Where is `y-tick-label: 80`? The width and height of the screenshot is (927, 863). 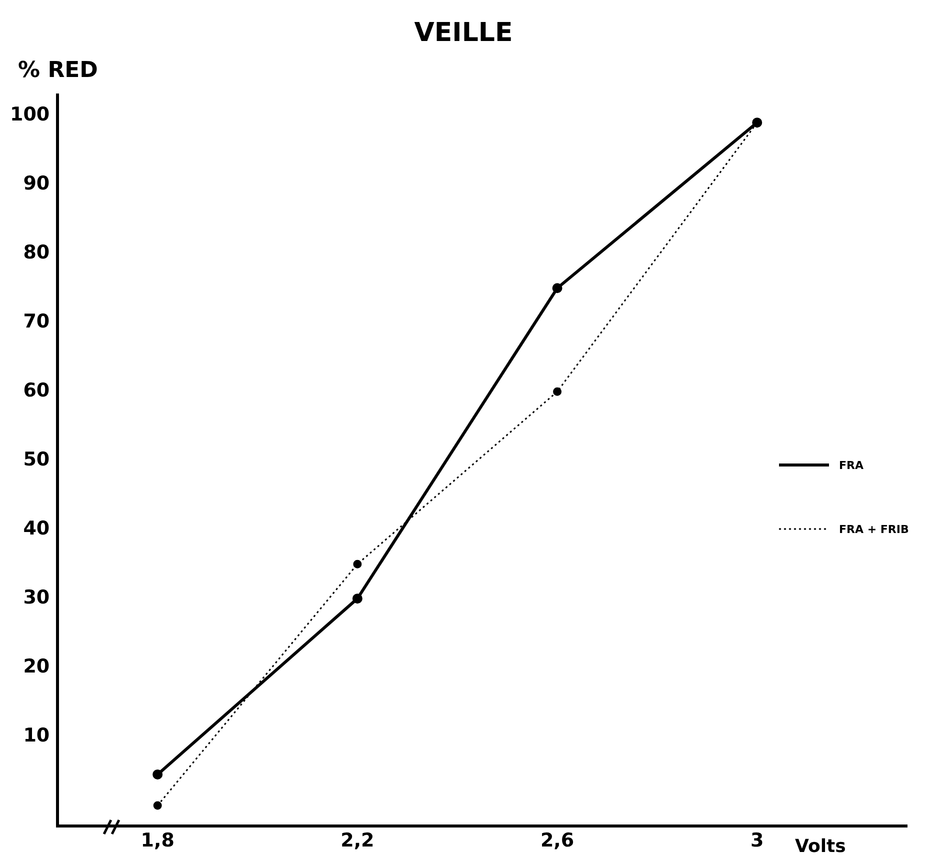 y-tick-label: 80 is located at coordinates (36, 253).